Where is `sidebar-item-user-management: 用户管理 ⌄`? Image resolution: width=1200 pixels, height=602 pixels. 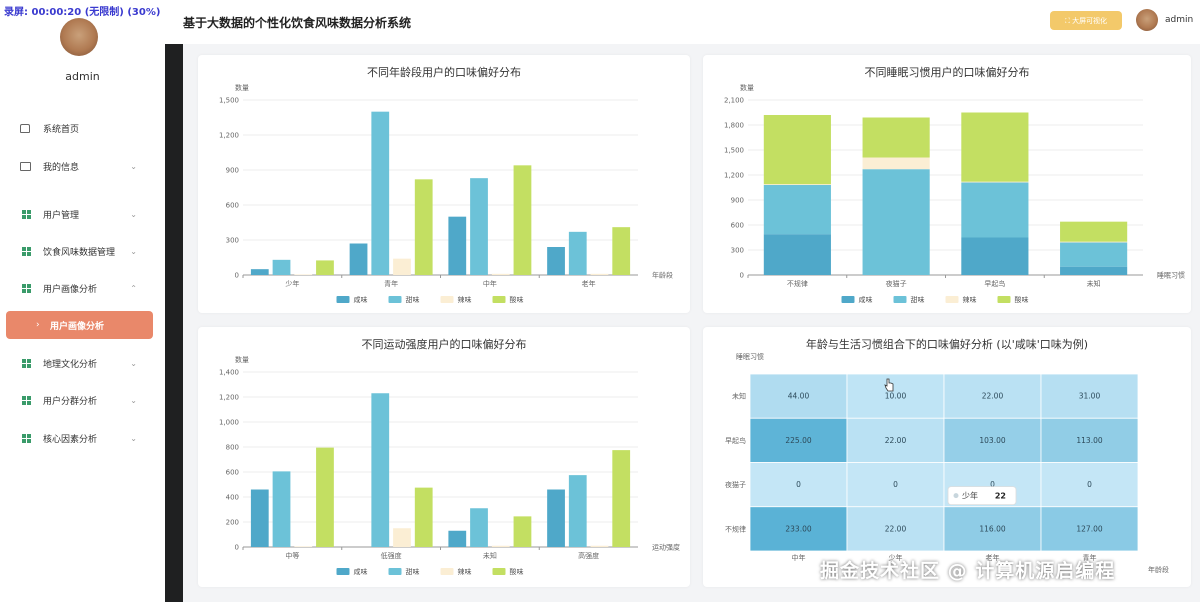
sidebar-item-user-management: 用户管理 ⌄ is located at coordinates (82, 214).